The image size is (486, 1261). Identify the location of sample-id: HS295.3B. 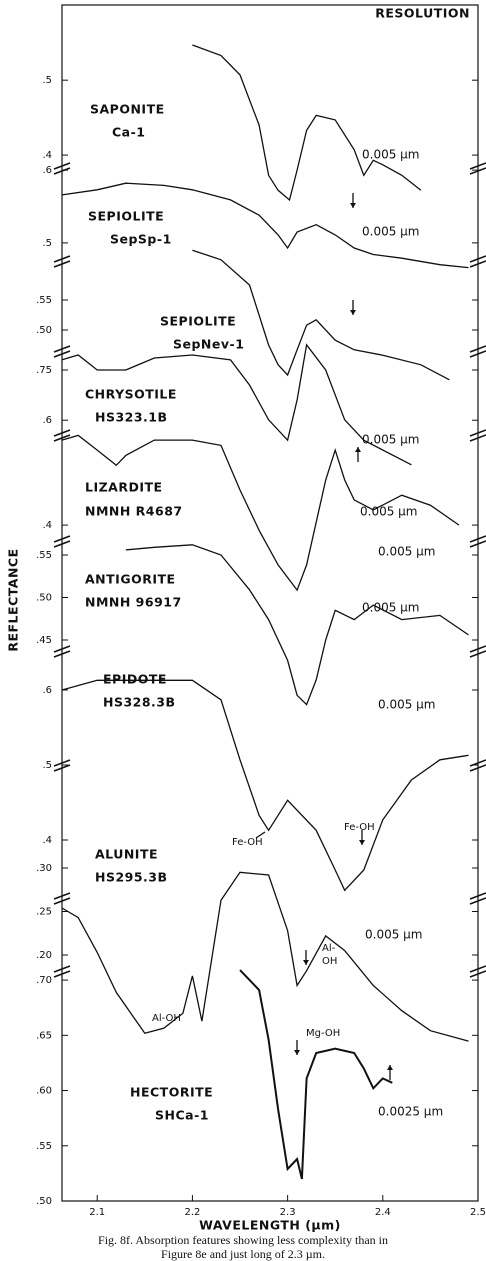
(131, 877).